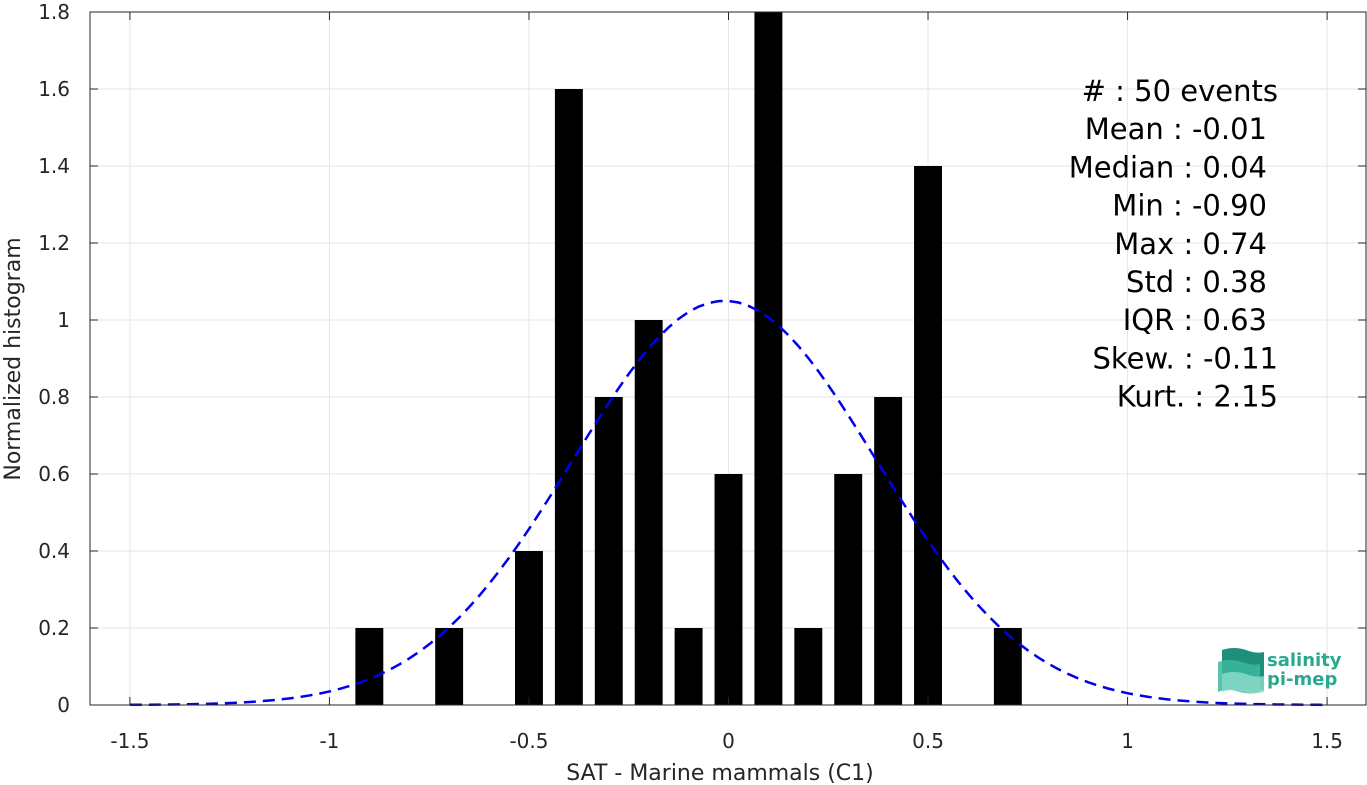 This screenshot has width=1367, height=785. What do you see at coordinates (63, 320) in the screenshot?
I see `y-tick-label: 1` at bounding box center [63, 320].